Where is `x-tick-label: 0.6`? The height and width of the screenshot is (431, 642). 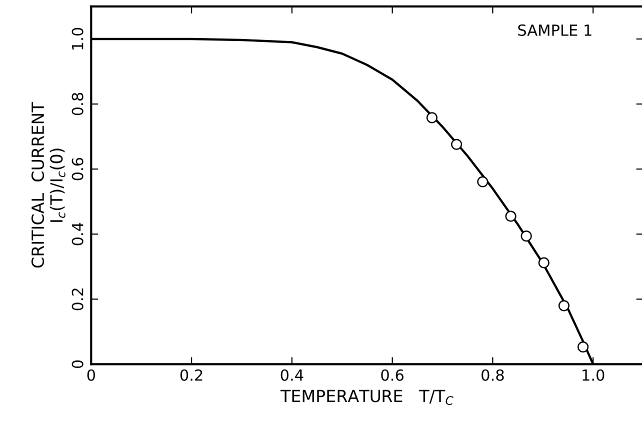
x-tick-label: 0.6 is located at coordinates (392, 375).